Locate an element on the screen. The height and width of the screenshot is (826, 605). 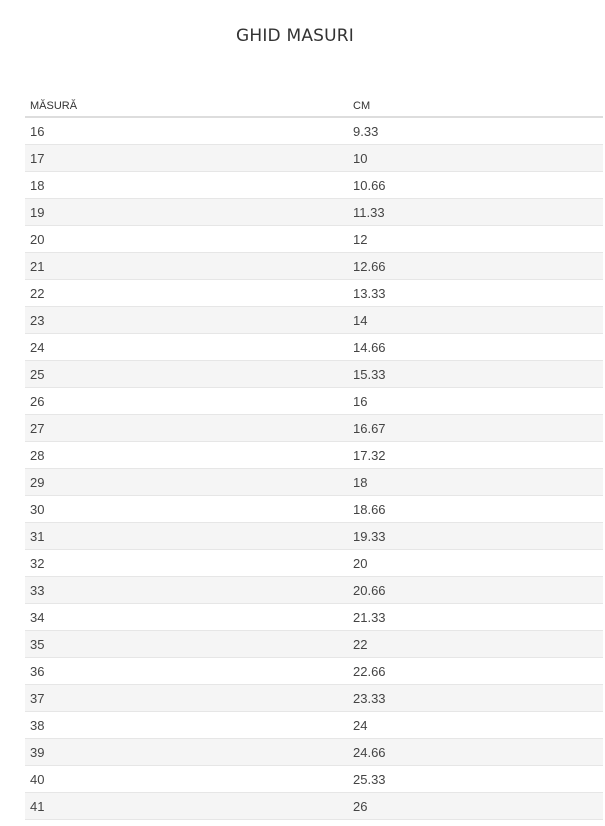
size-cell: 35 is located at coordinates (186, 644).